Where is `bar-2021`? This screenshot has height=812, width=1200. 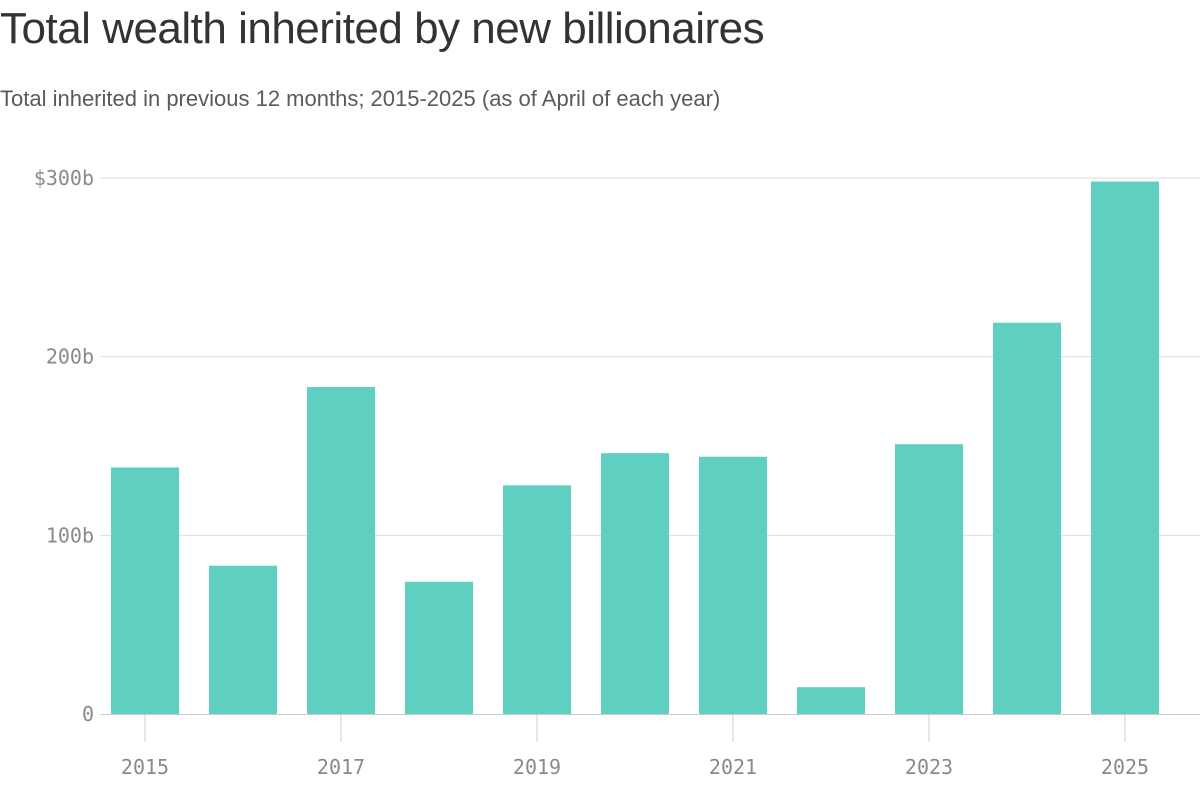 bar-2021 is located at coordinates (733, 585).